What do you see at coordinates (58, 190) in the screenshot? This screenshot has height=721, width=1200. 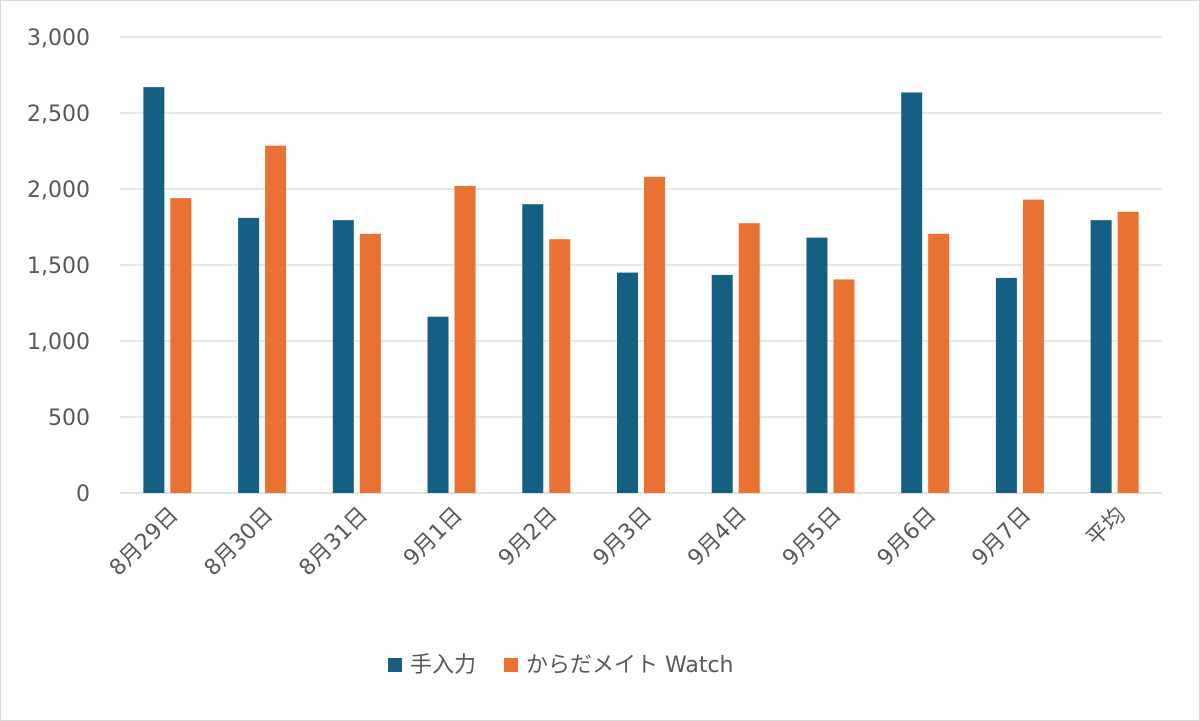 I see `y-tick-label: 2,000` at bounding box center [58, 190].